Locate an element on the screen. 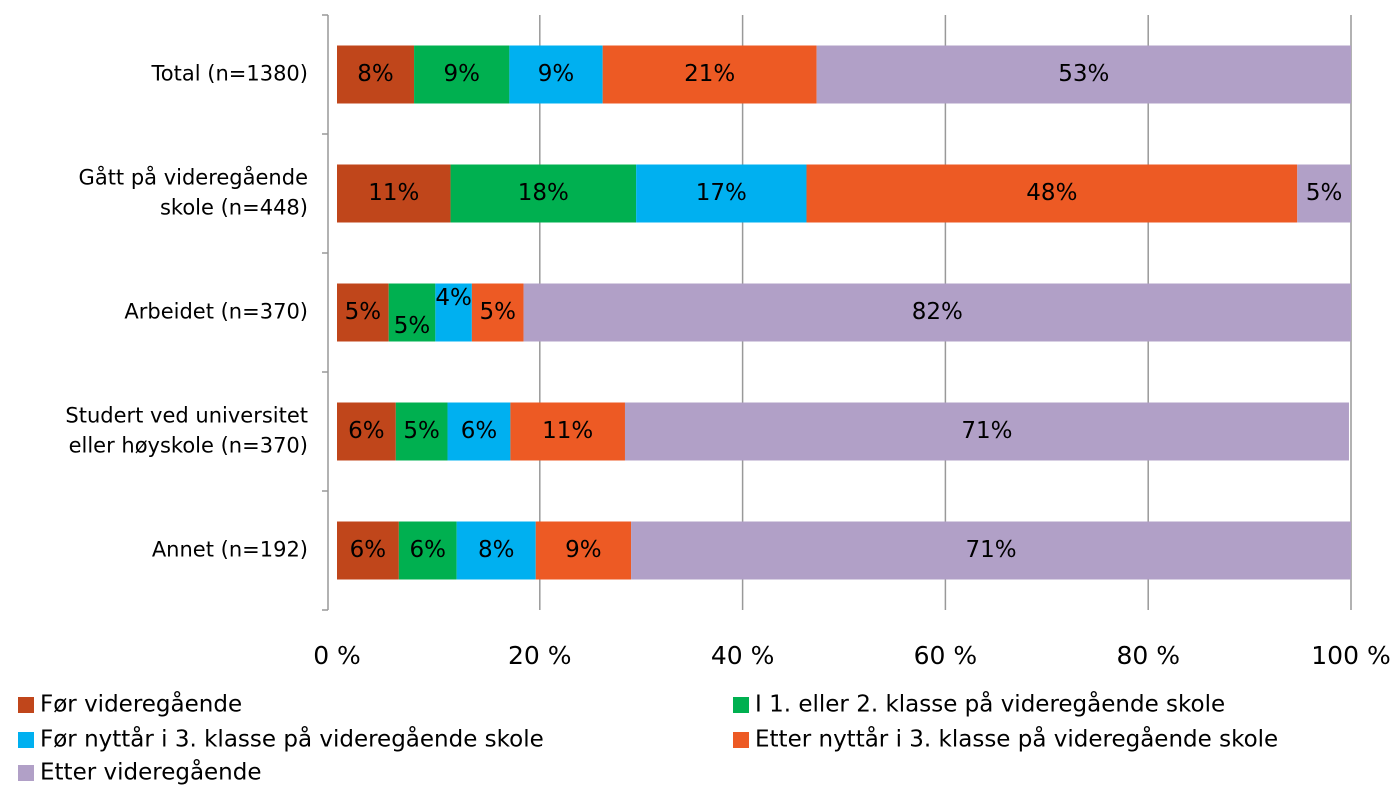  data-label: 82% is located at coordinates (937, 312).